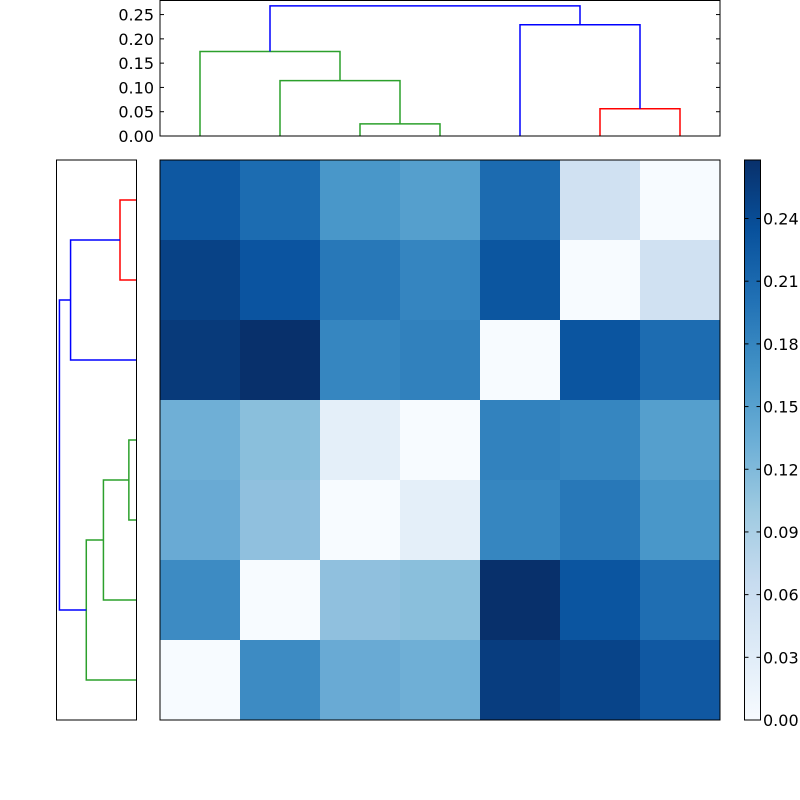 This screenshot has height=800, width=800. What do you see at coordinates (781, 595) in the screenshot?
I see `colorbar-tick-label: 0.06` at bounding box center [781, 595].